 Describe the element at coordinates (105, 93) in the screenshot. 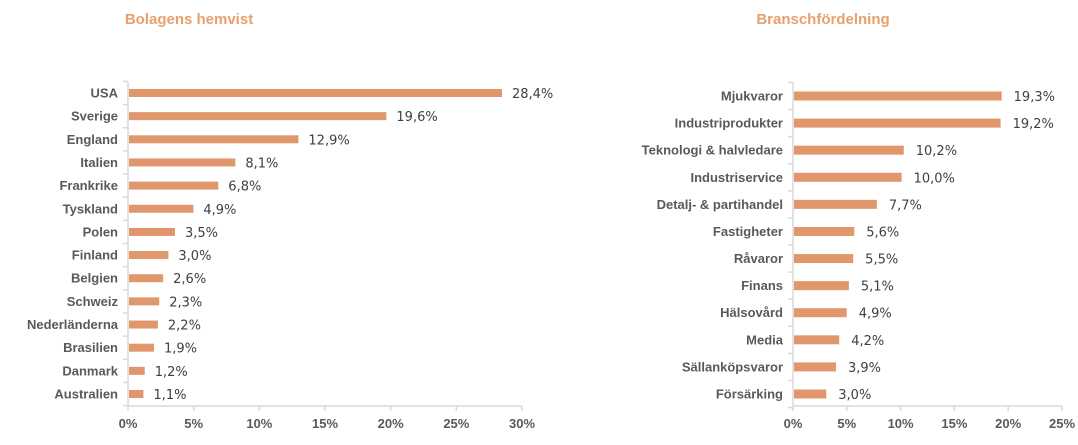

I see `category-label: USA` at that location.